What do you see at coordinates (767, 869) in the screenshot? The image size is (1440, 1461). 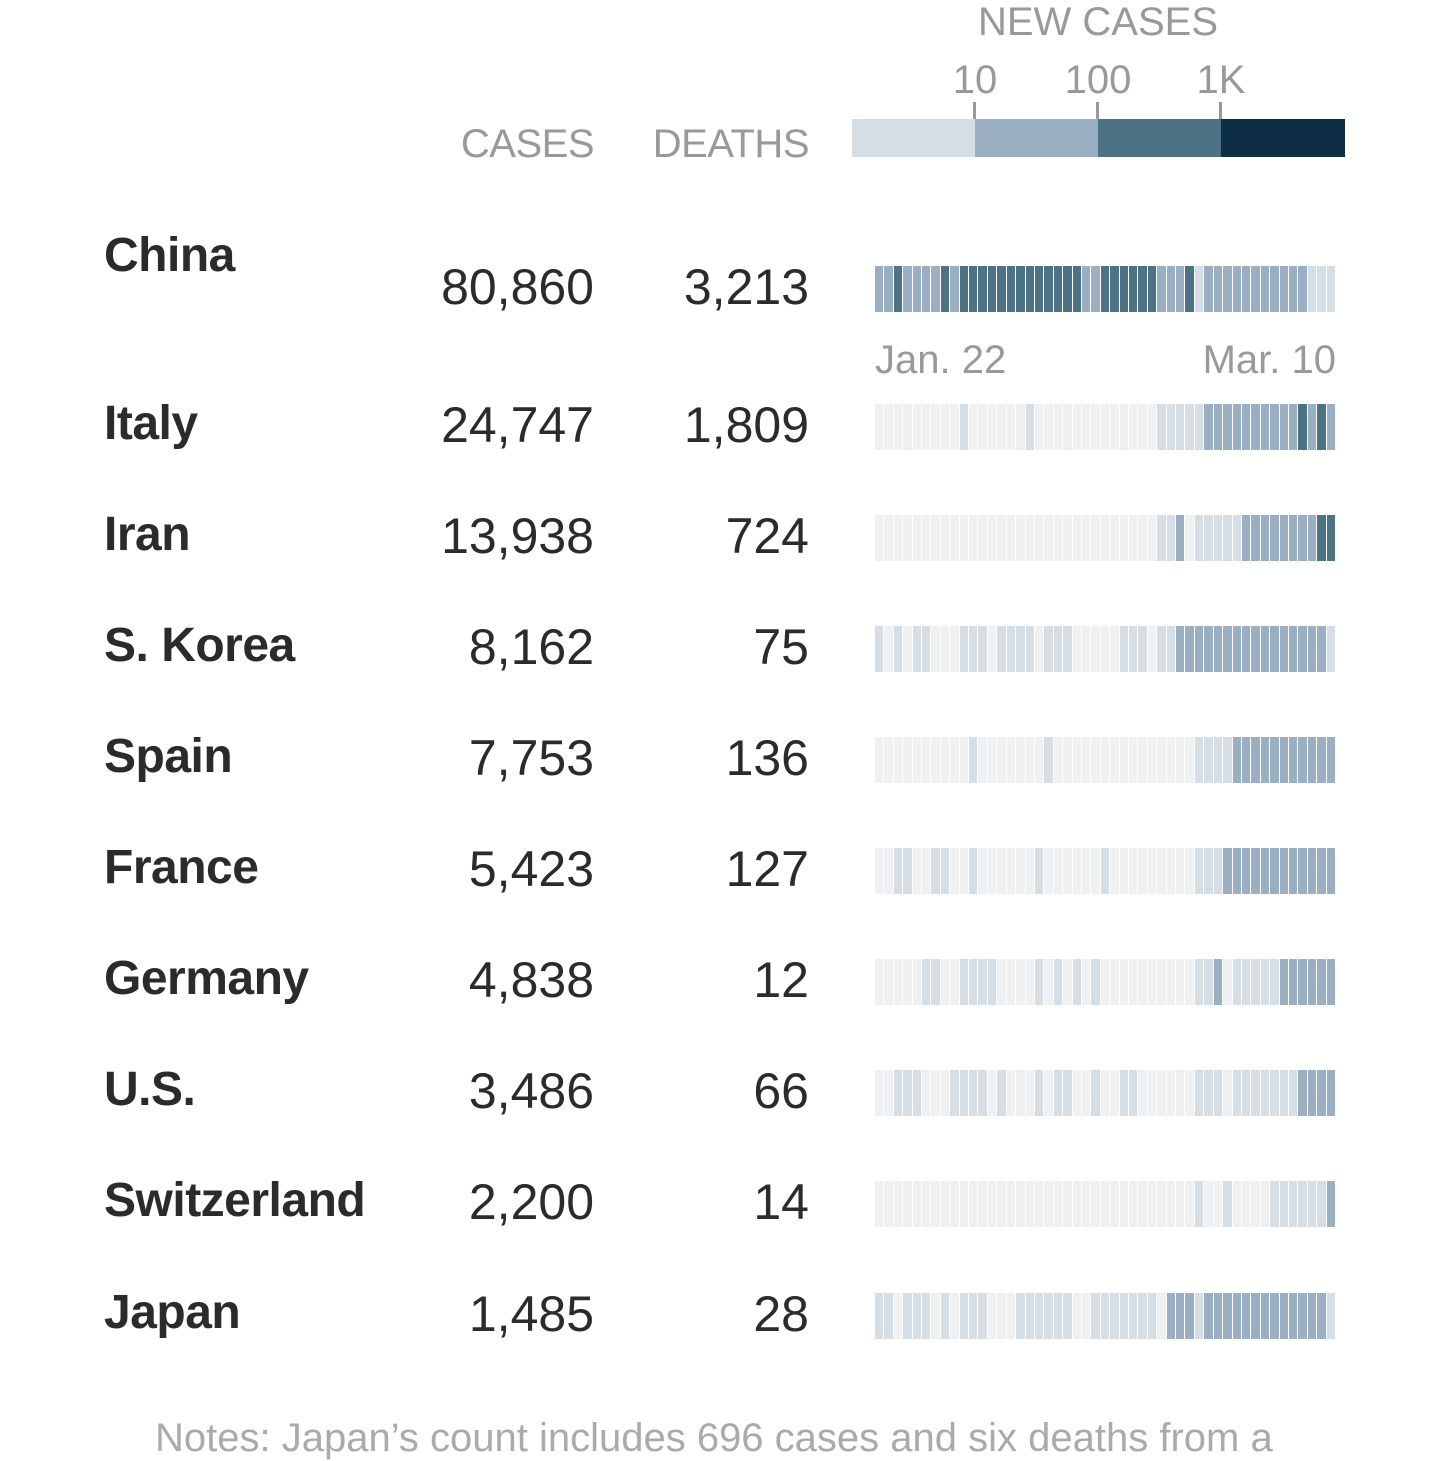 I see `deaths-value: 127` at bounding box center [767, 869].